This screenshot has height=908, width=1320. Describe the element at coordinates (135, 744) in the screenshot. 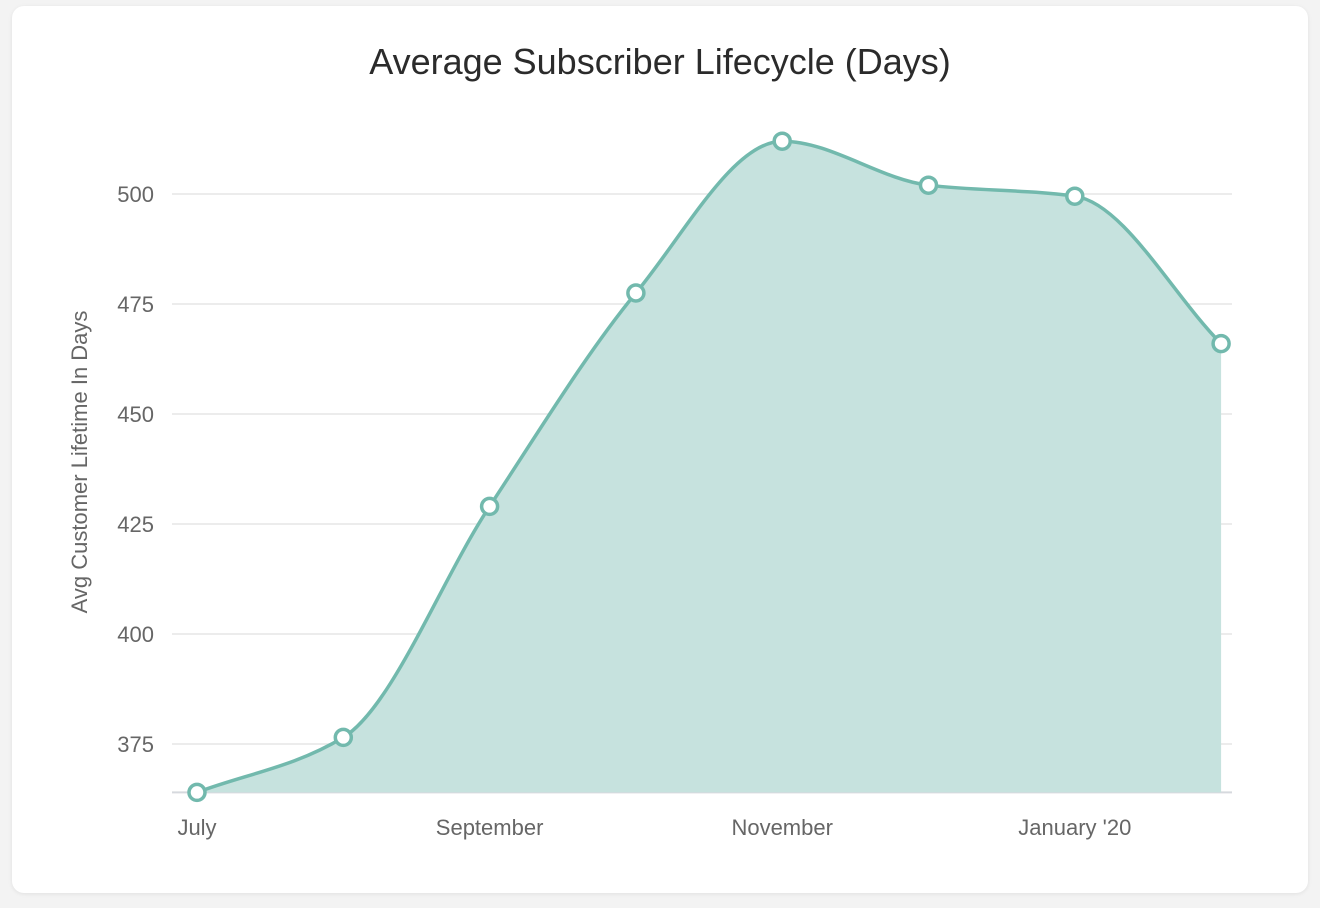

I see `y-tick-label: 375` at that location.